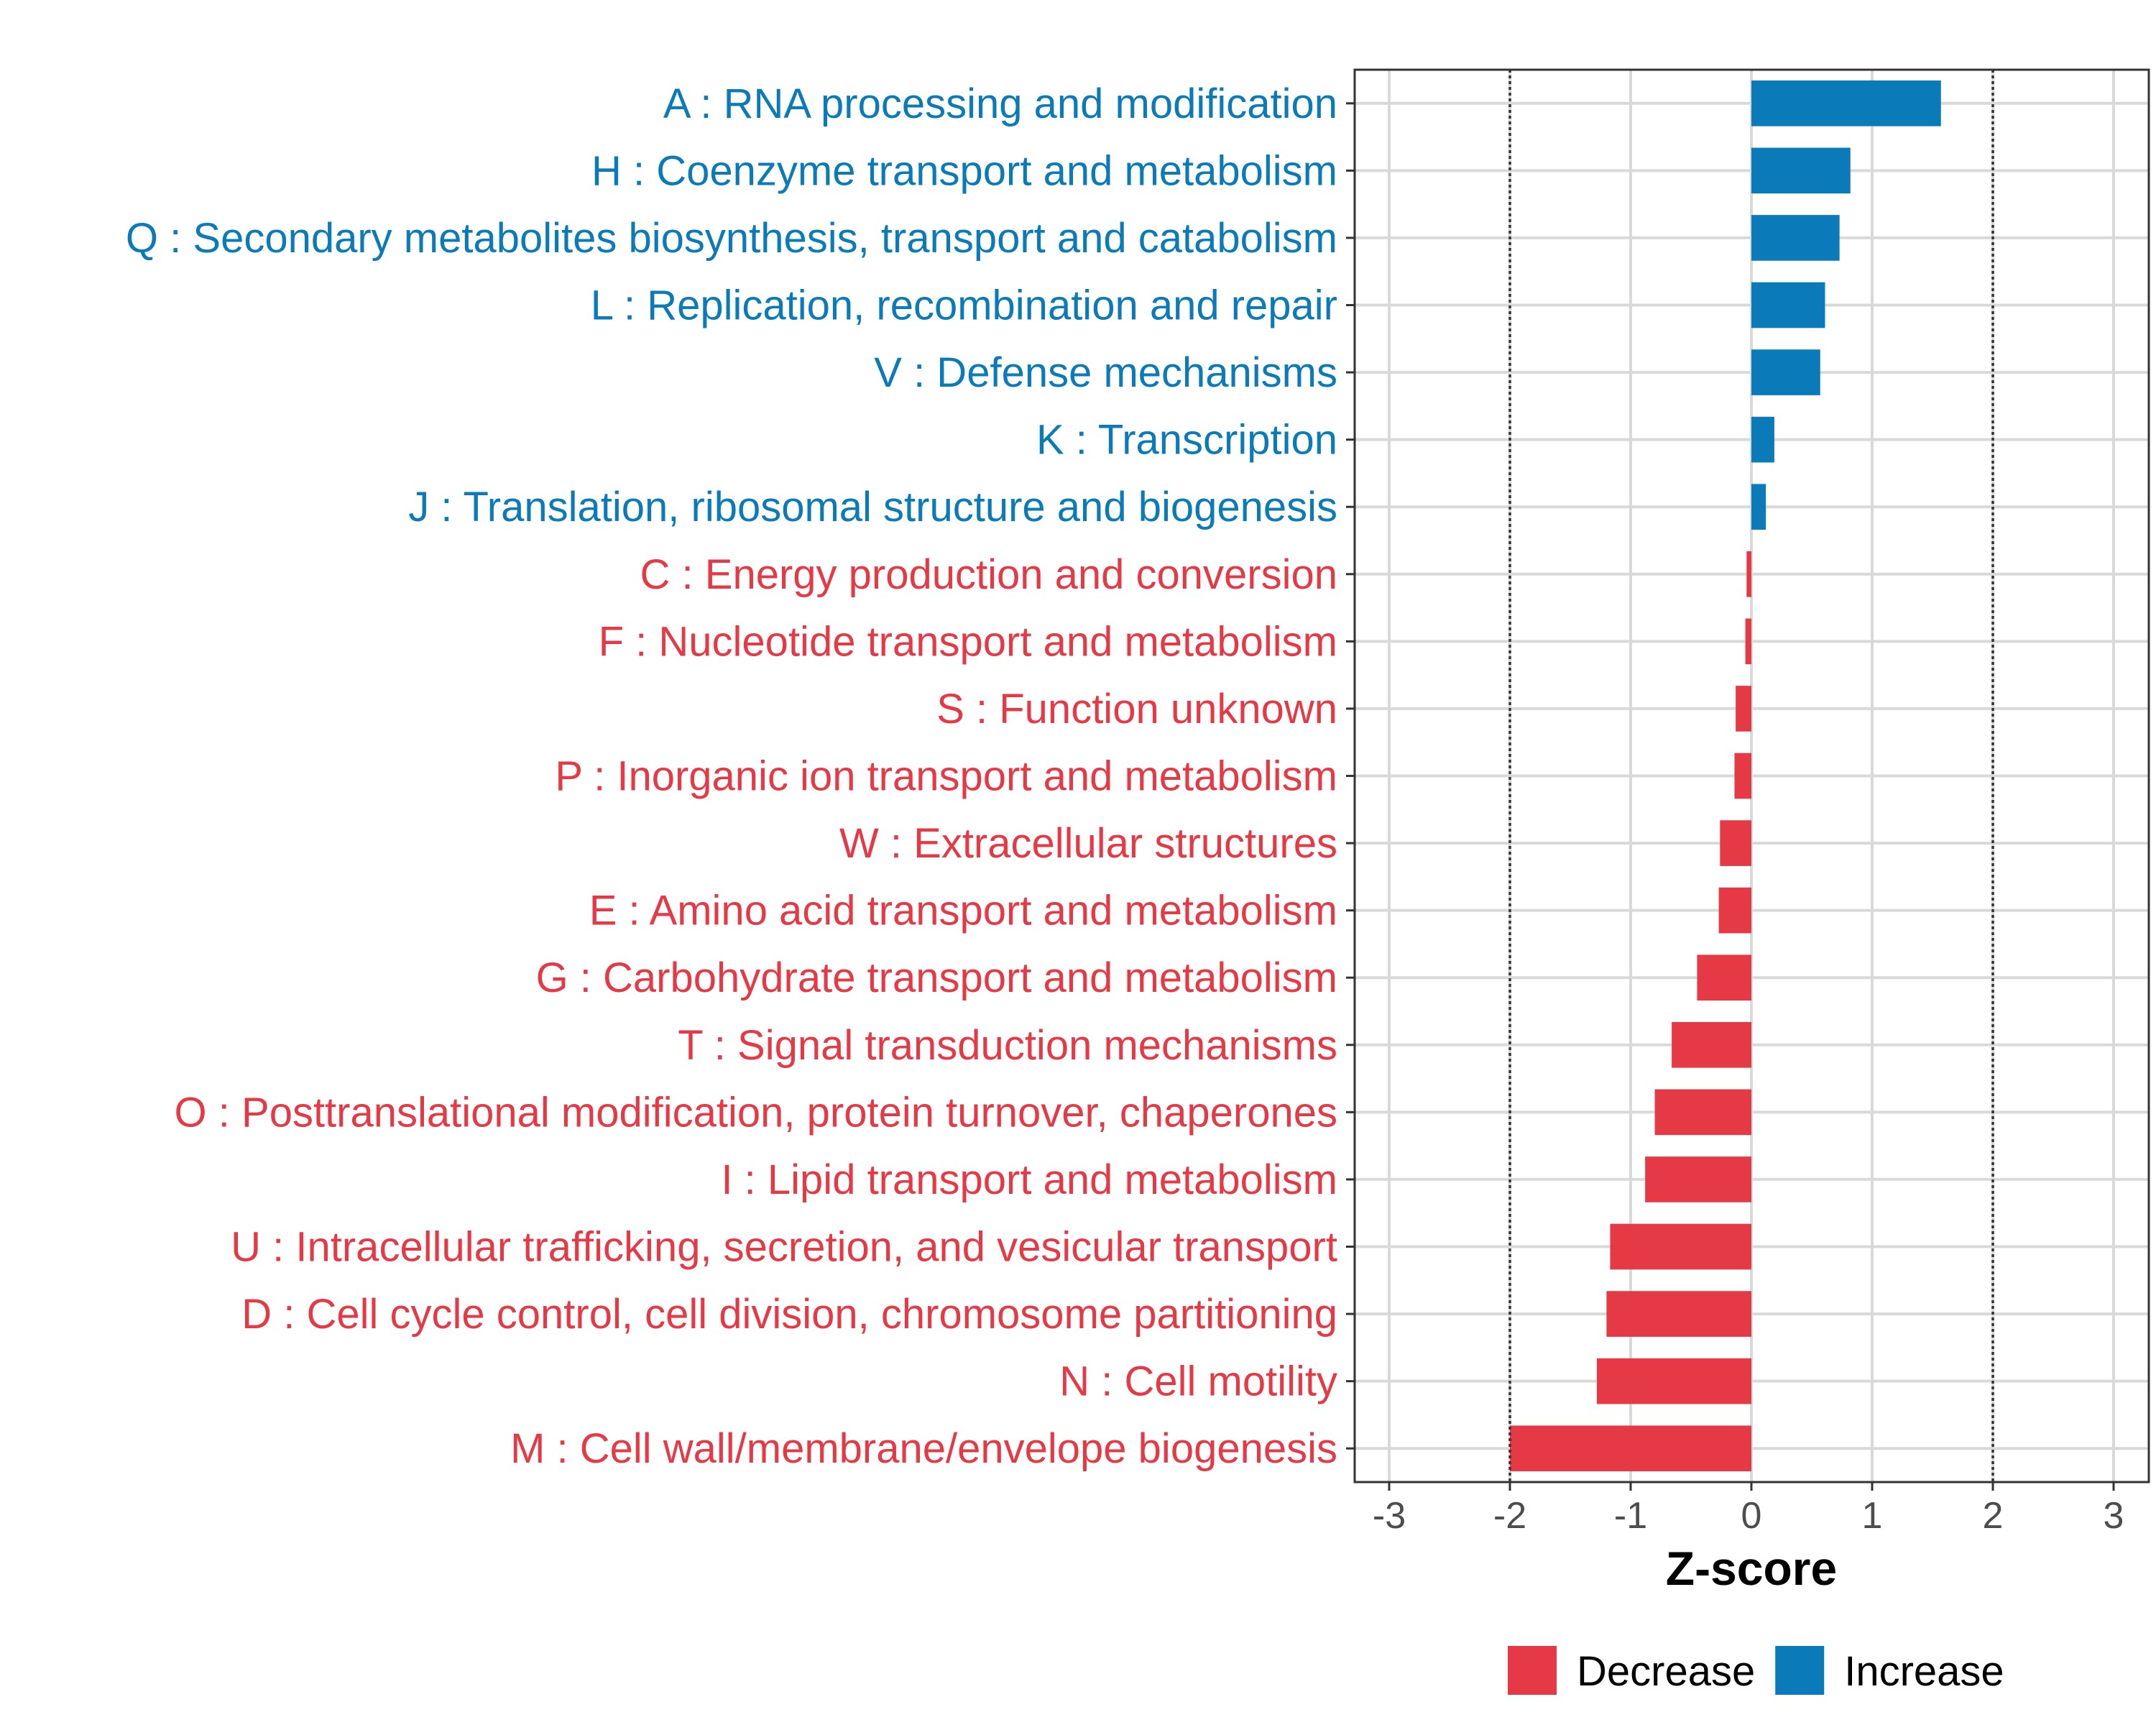 Image resolution: width=2156 pixels, height=1725 pixels. I want to click on category-label: I : Lipid transport and metabolism, so click(1029, 1179).